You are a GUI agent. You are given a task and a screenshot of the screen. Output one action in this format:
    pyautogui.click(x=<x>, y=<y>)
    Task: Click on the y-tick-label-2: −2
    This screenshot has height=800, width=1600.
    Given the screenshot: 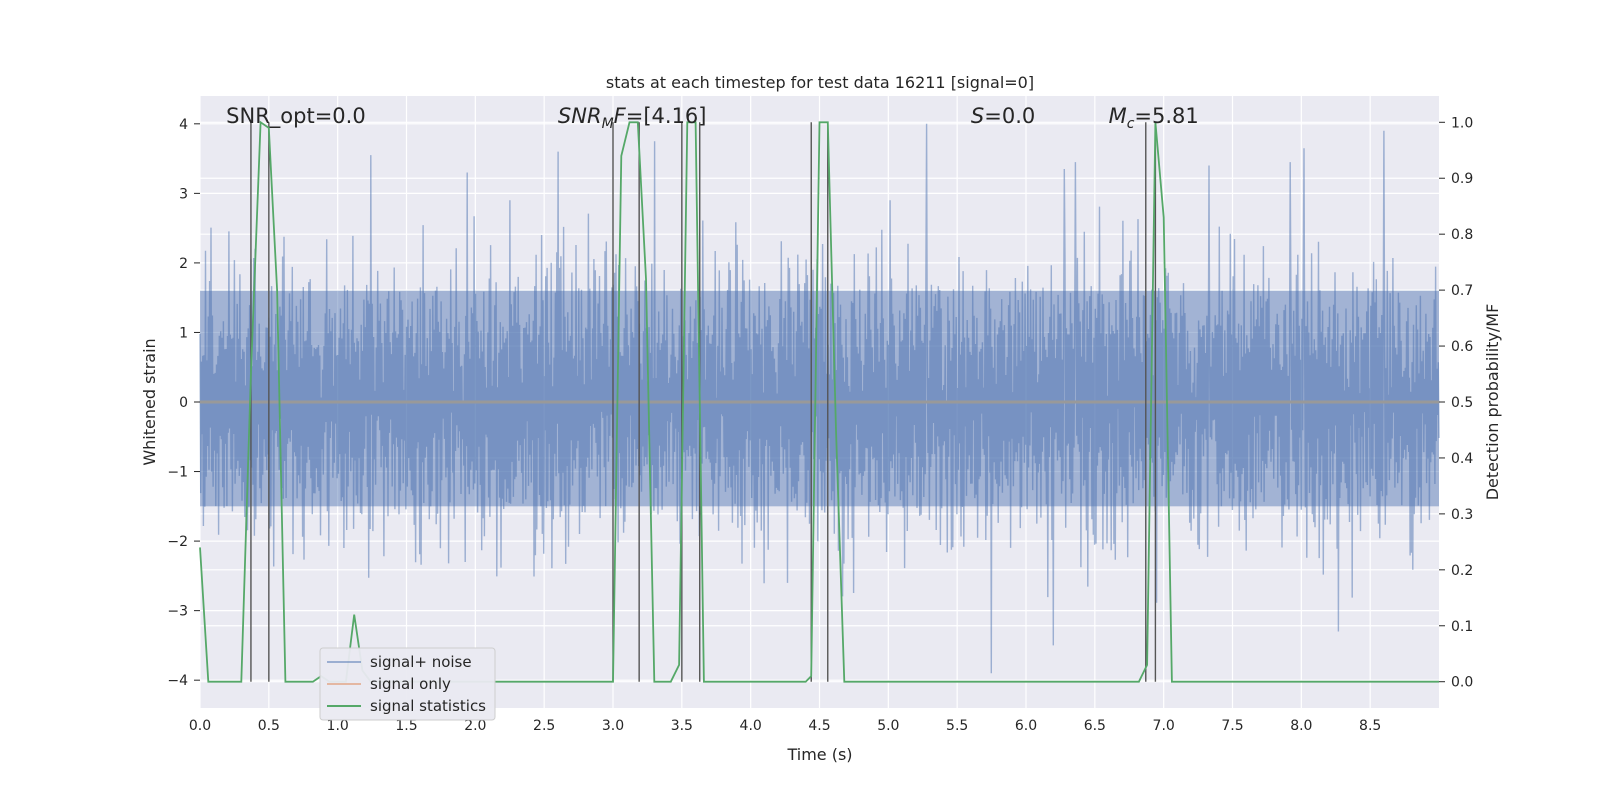 What is the action you would take?
    pyautogui.click(x=177, y=542)
    